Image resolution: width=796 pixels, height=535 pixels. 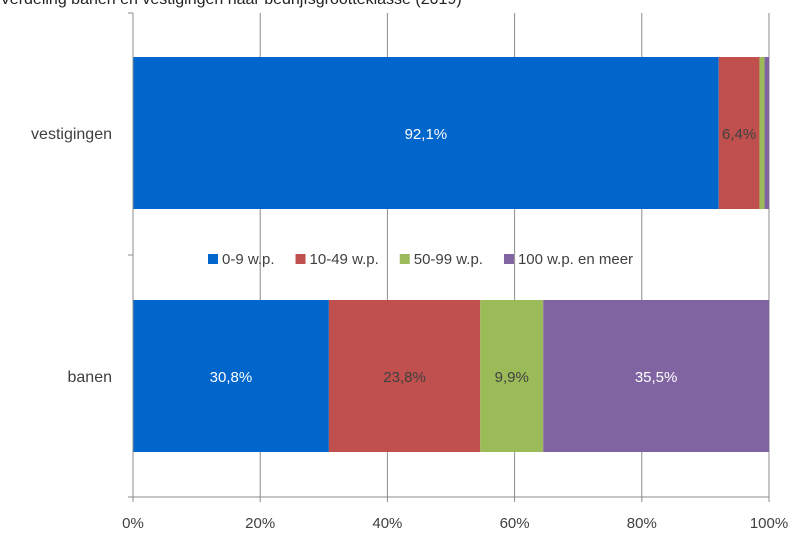 What do you see at coordinates (71, 134) in the screenshot?
I see `category-label-vestigingen: vestigingen` at bounding box center [71, 134].